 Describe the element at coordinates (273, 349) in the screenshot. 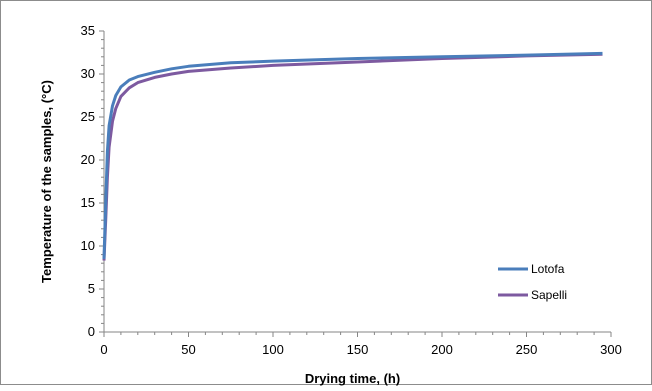

I see `x-tick-label: 100` at that location.